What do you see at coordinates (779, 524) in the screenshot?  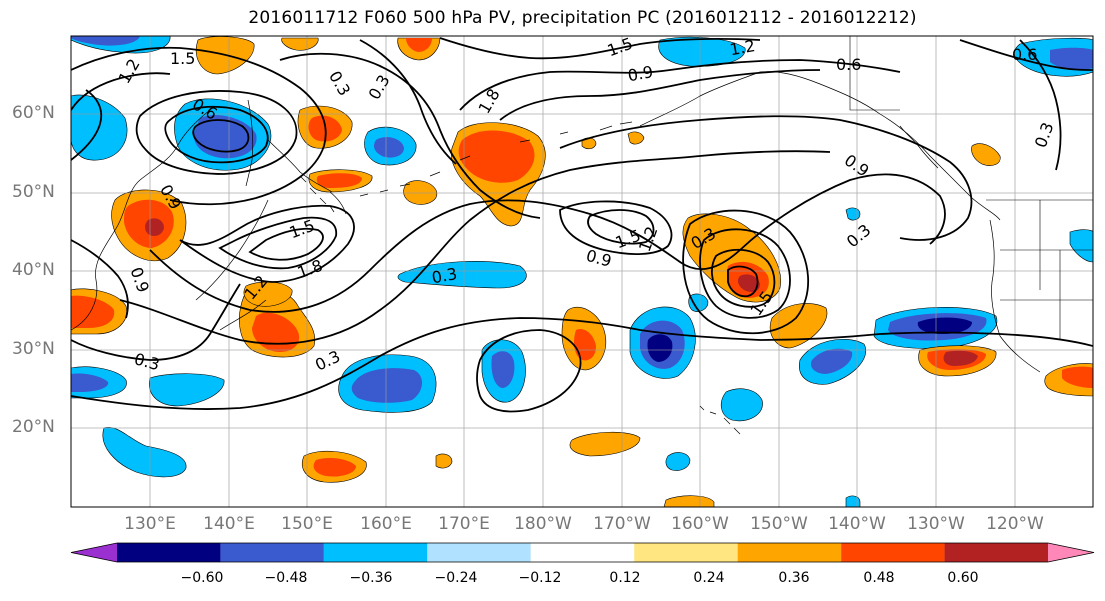 I see `lon-label: 150°W` at bounding box center [779, 524].